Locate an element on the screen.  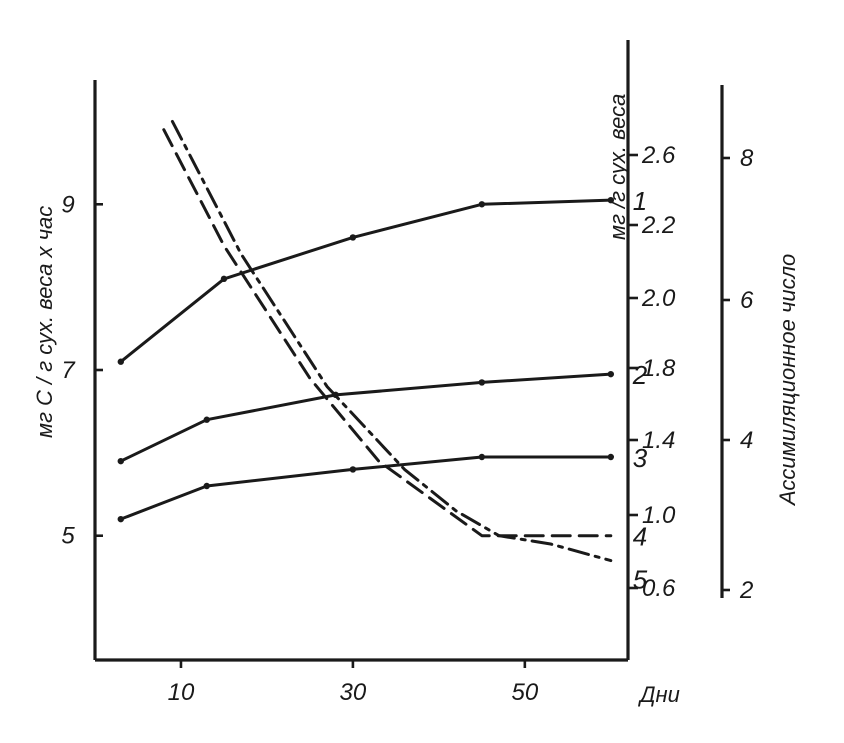
y-right-outer-axis-label: Ассимиляционное число is located at coordinates (787, 380).